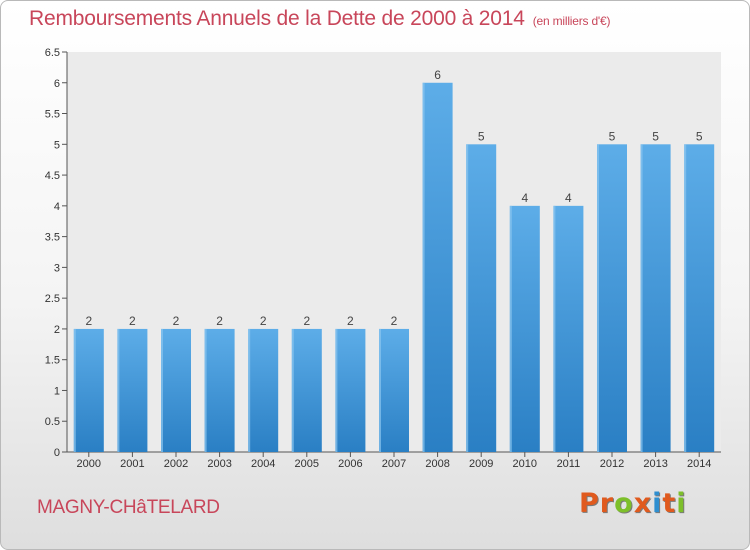 The width and height of the screenshot is (750, 550). Describe the element at coordinates (132, 464) in the screenshot. I see `x-tick-label: 2001` at that location.